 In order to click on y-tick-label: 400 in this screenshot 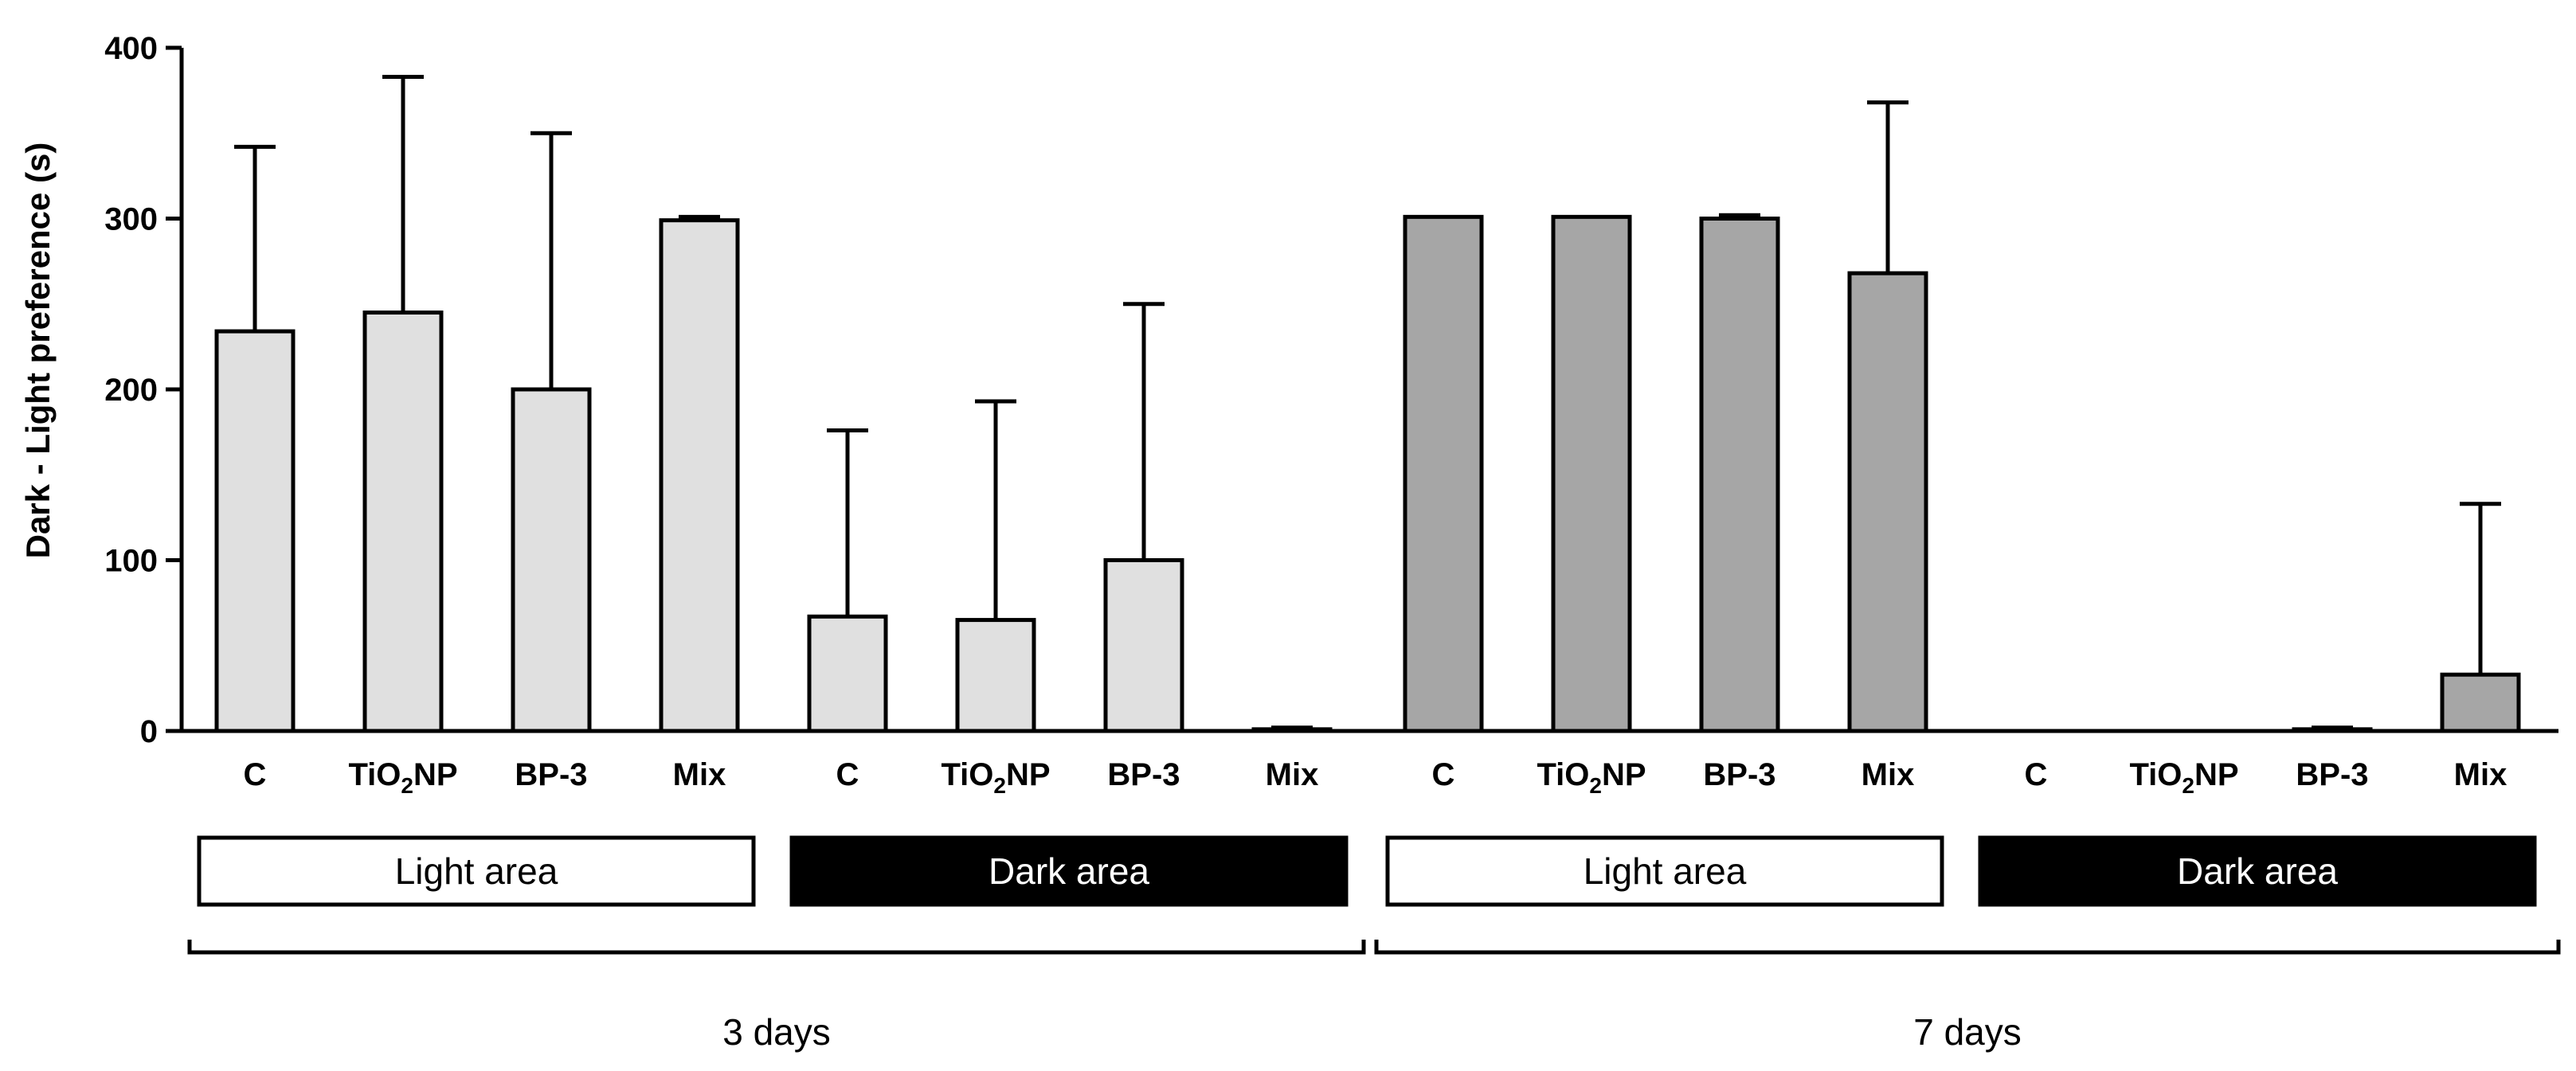, I will do `click(131, 49)`.